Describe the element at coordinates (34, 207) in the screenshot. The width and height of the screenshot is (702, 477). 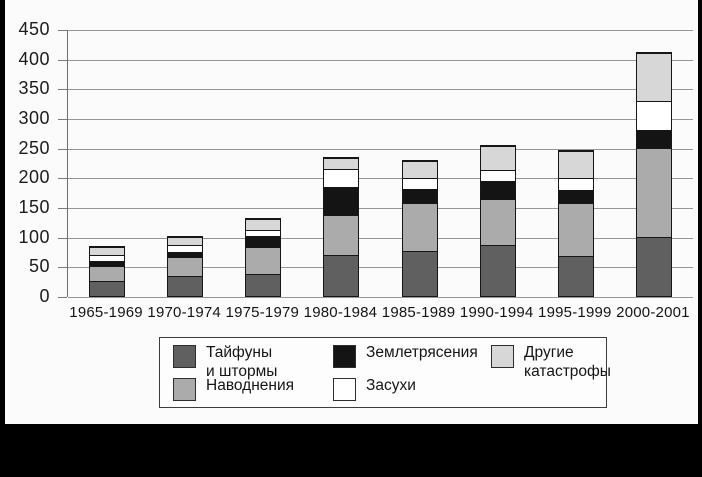
I see `y-tick-label-150: 150` at that location.